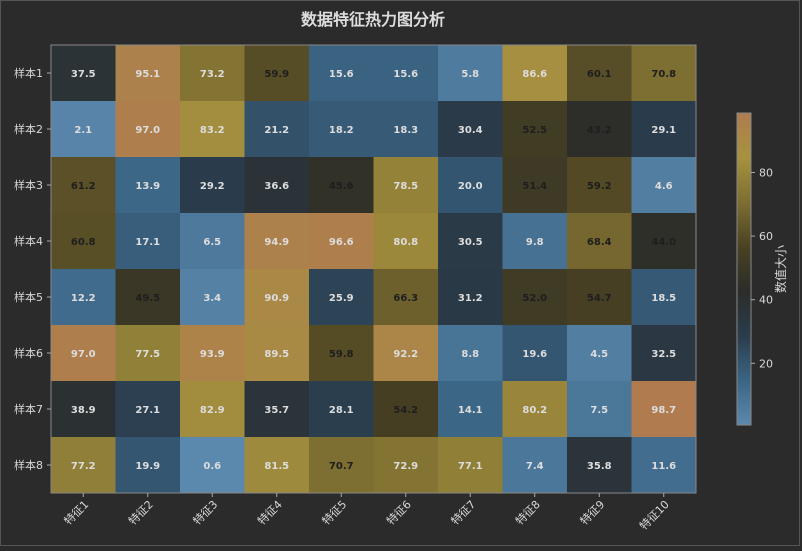 This screenshot has height=551, width=802. I want to click on cell-value-label: 18.3, so click(405, 130).